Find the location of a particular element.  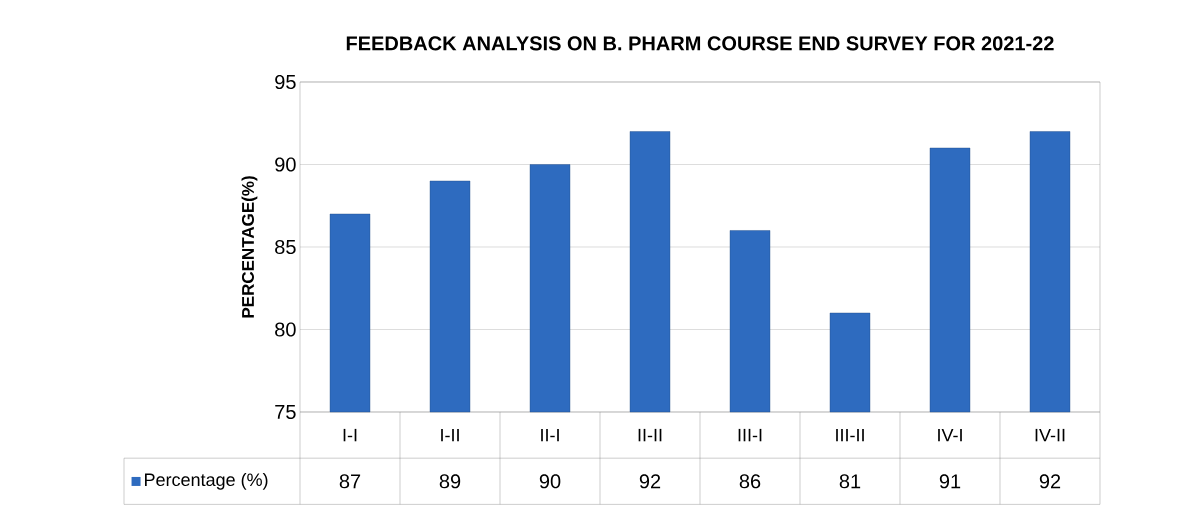

x-tick-label: IV-I is located at coordinates (950, 435).